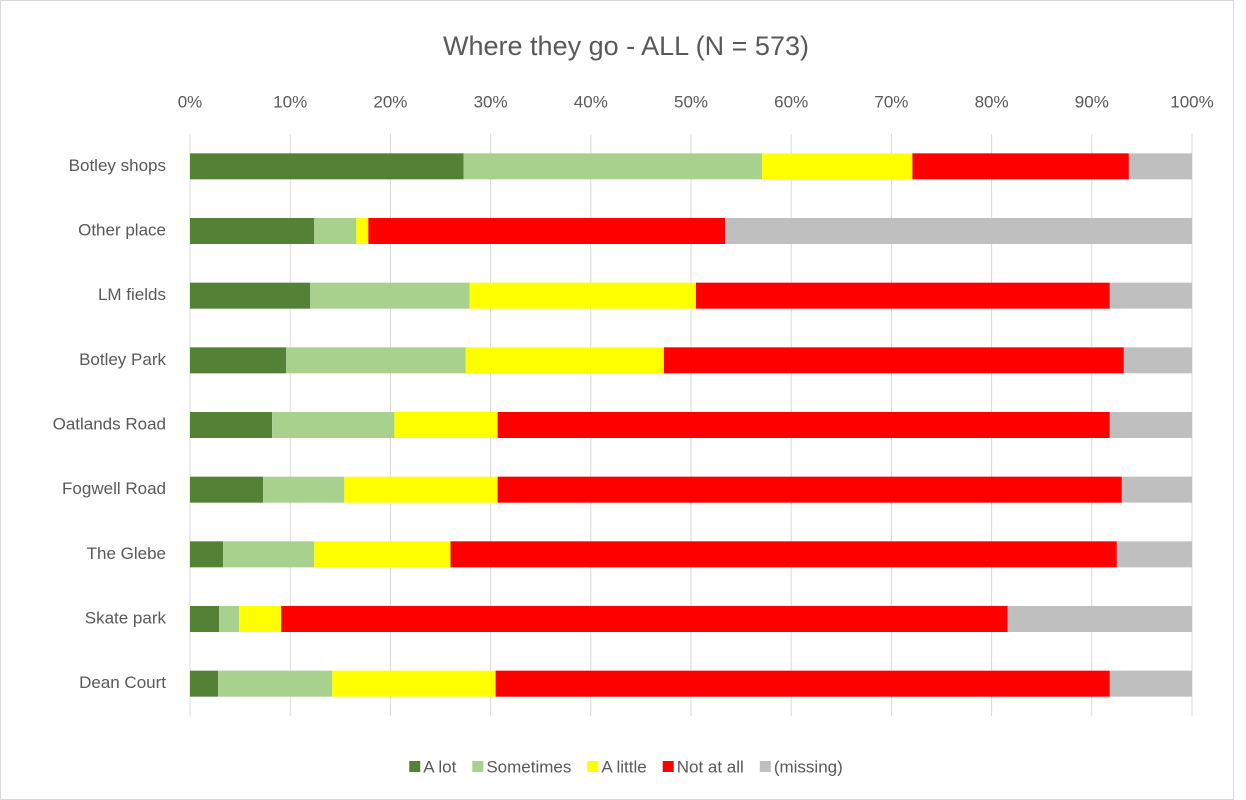 This screenshot has width=1246, height=800. Describe the element at coordinates (591, 101) in the screenshot. I see `x-tick-label: 40%` at that location.